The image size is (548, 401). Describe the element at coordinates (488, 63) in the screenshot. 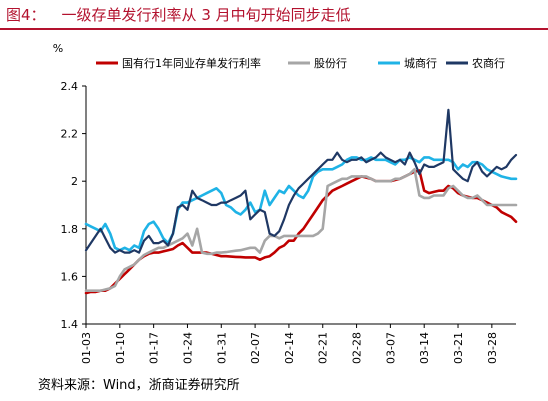

I see `legend-label-4: 农商行` at that location.